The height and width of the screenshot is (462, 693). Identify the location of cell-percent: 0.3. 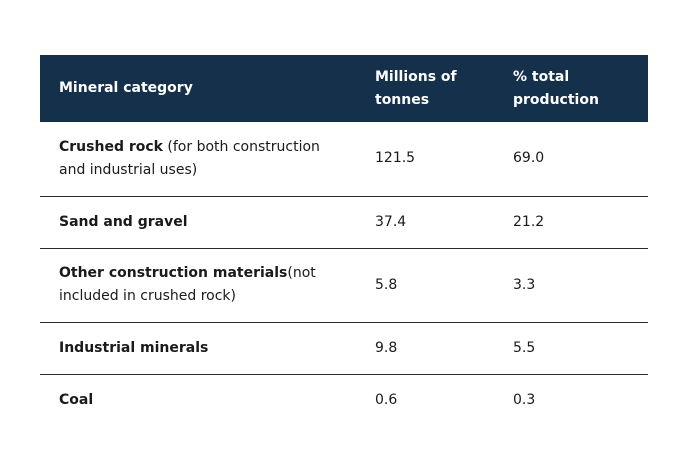
(524, 399).